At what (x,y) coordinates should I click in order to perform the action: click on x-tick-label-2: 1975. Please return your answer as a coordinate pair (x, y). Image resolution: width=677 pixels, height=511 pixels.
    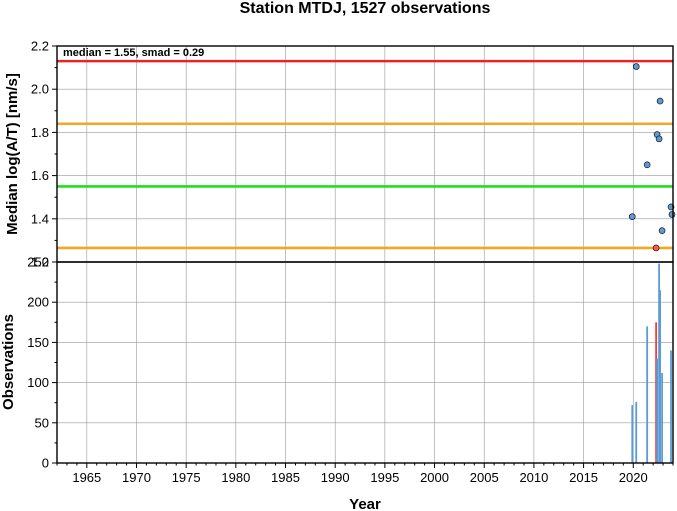
    Looking at the image, I should click on (186, 477).